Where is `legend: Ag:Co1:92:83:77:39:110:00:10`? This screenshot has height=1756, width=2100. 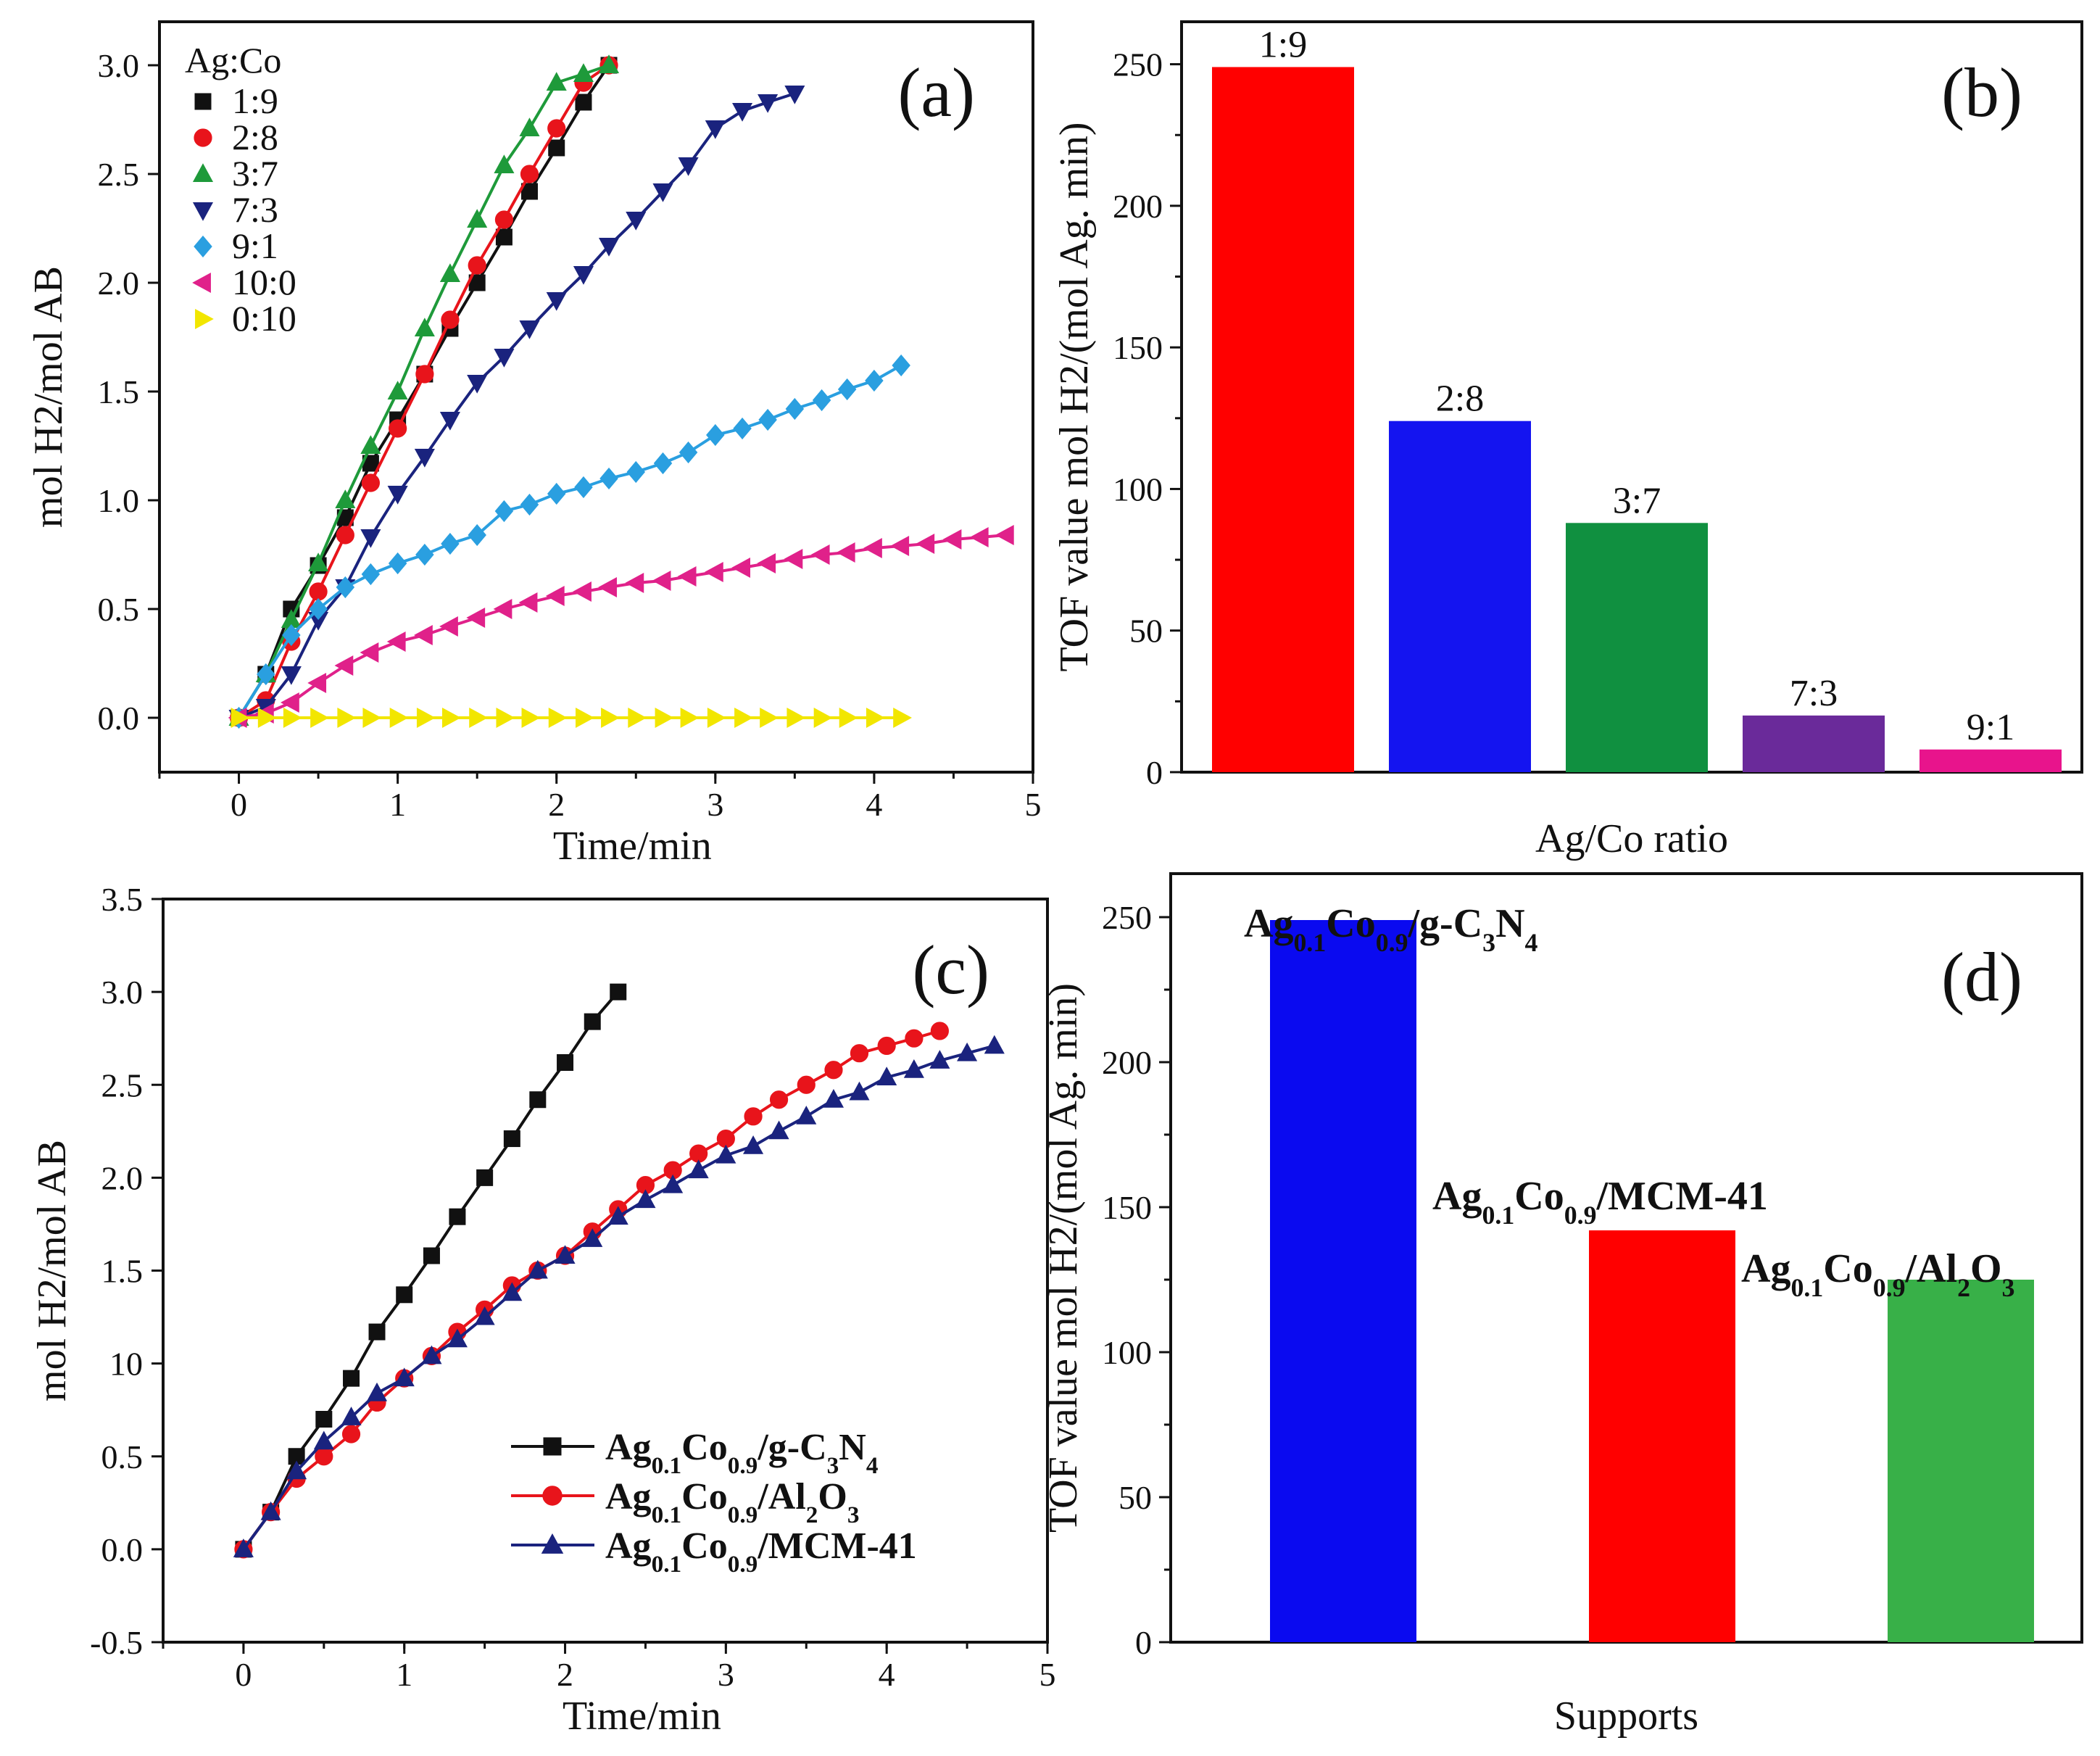 legend: Ag:Co1:92:83:77:39:110:00:10 is located at coordinates (240, 189).